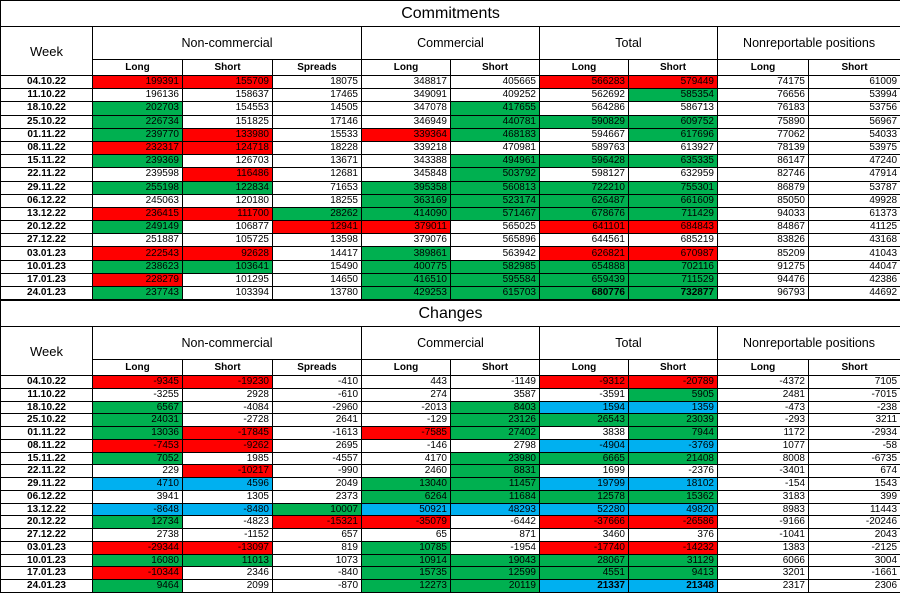 This screenshot has height=593, width=900. I want to click on value-cell: 1594, so click(584, 407).